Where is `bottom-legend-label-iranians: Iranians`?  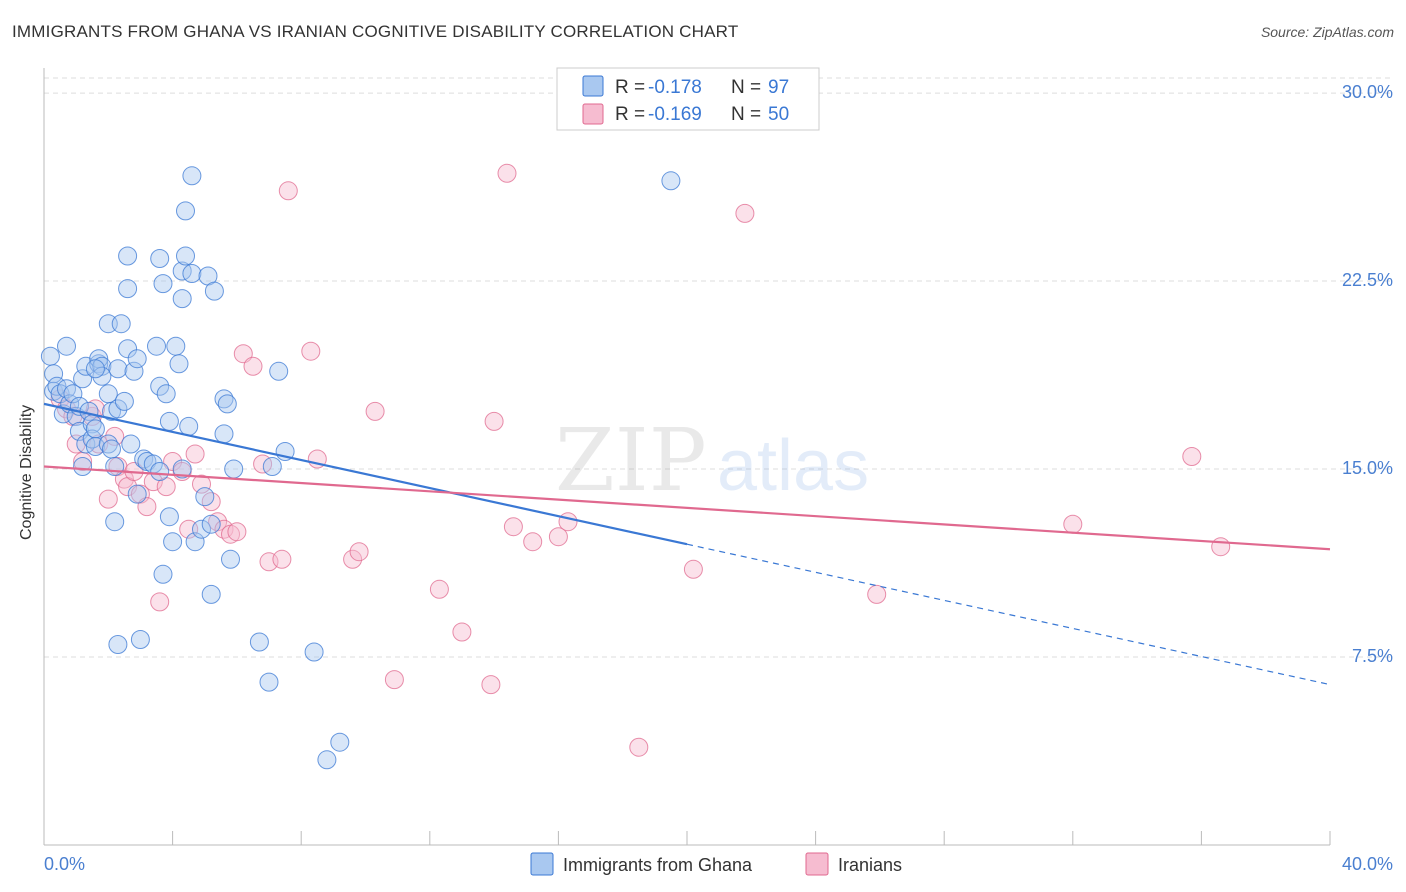
bottom-legend-label-iranians: Iranians is located at coordinates (870, 865).